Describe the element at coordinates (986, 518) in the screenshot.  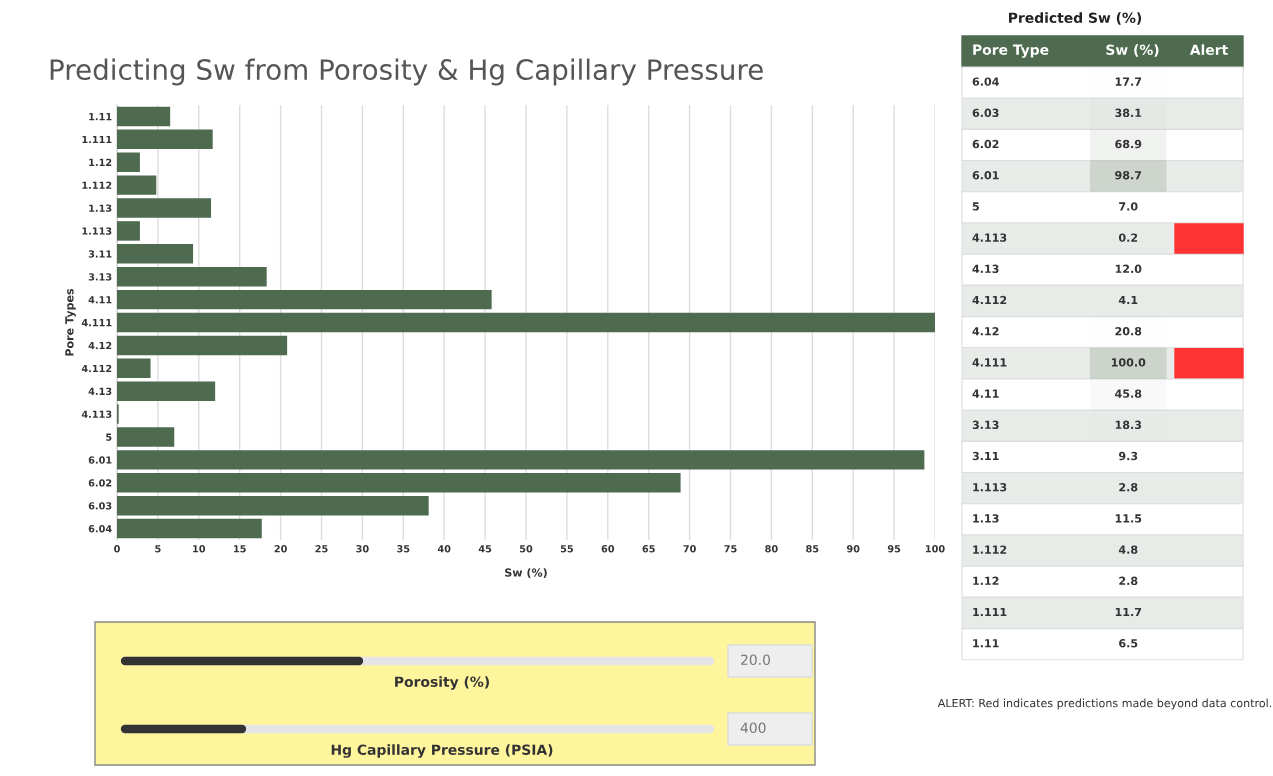
I see `y-tick-label: 1.13` at that location.